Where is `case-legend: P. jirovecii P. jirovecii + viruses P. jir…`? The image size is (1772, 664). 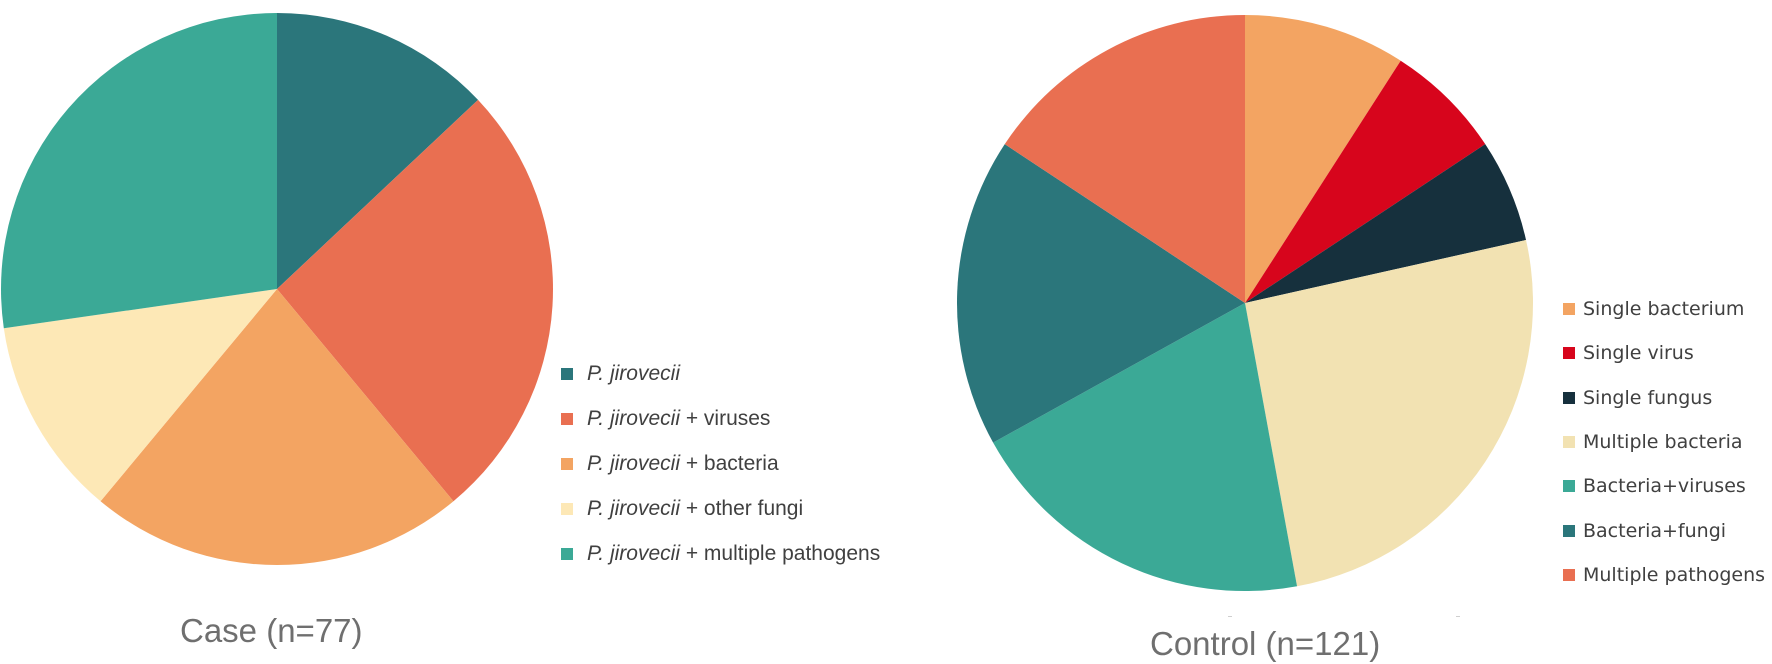 case-legend: P. jirovecii P. jirovecii + viruses P. jir… is located at coordinates (720, 463).